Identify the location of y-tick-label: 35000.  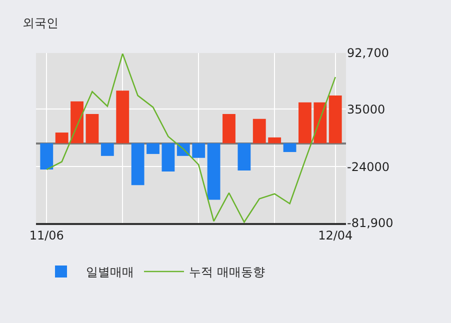
(366, 109).